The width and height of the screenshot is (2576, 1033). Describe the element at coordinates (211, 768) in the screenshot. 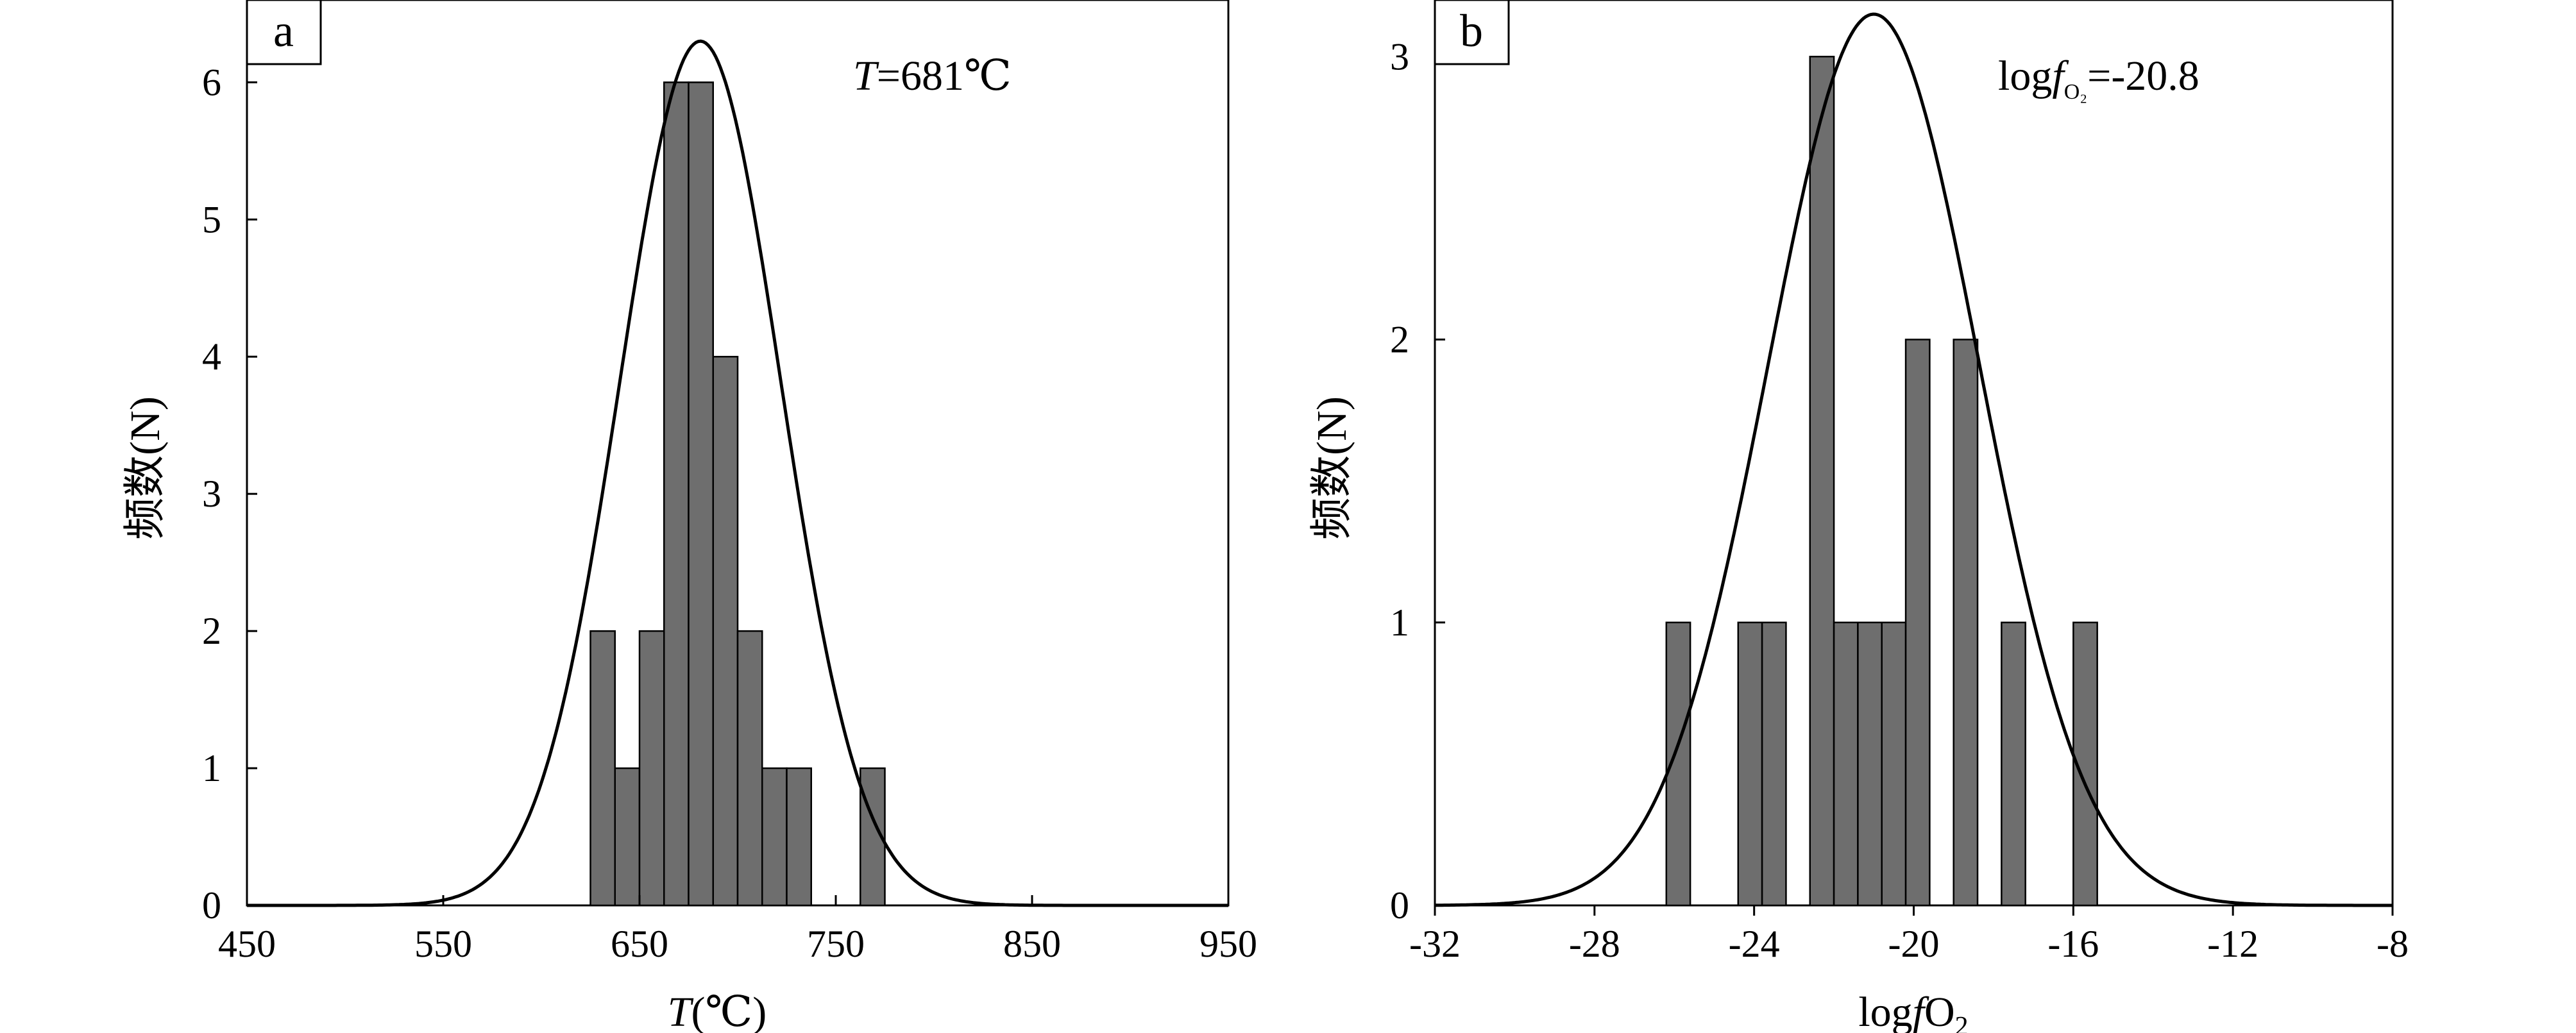

I see `panel-a-ytick-label-1: 1` at that location.